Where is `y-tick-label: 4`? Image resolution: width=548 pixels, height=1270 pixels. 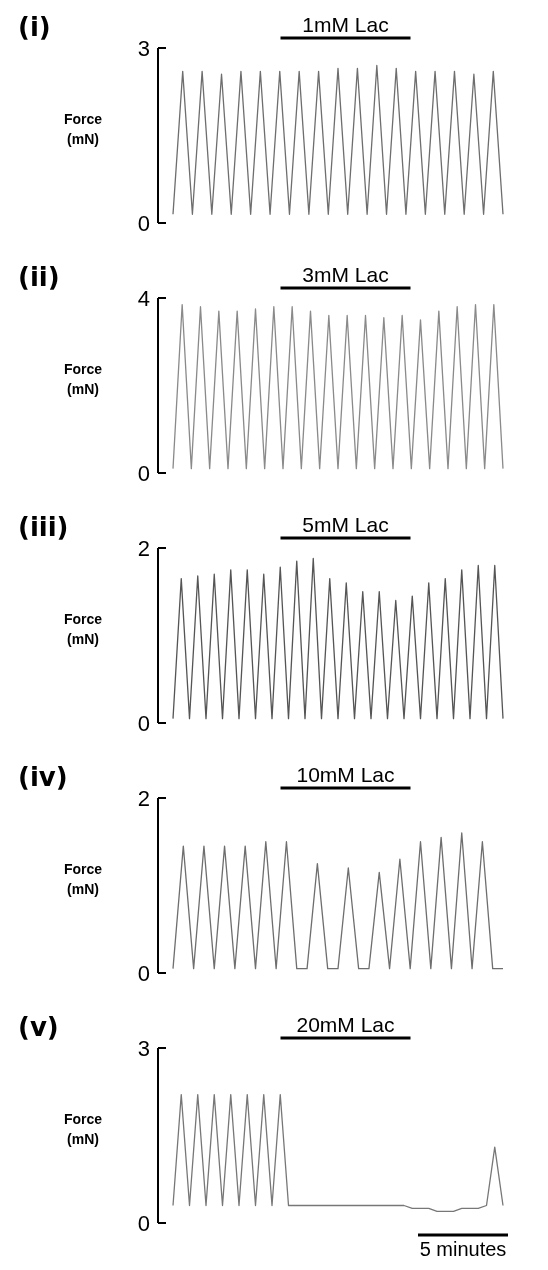
y-tick-label: 4 is located at coordinates (143, 298).